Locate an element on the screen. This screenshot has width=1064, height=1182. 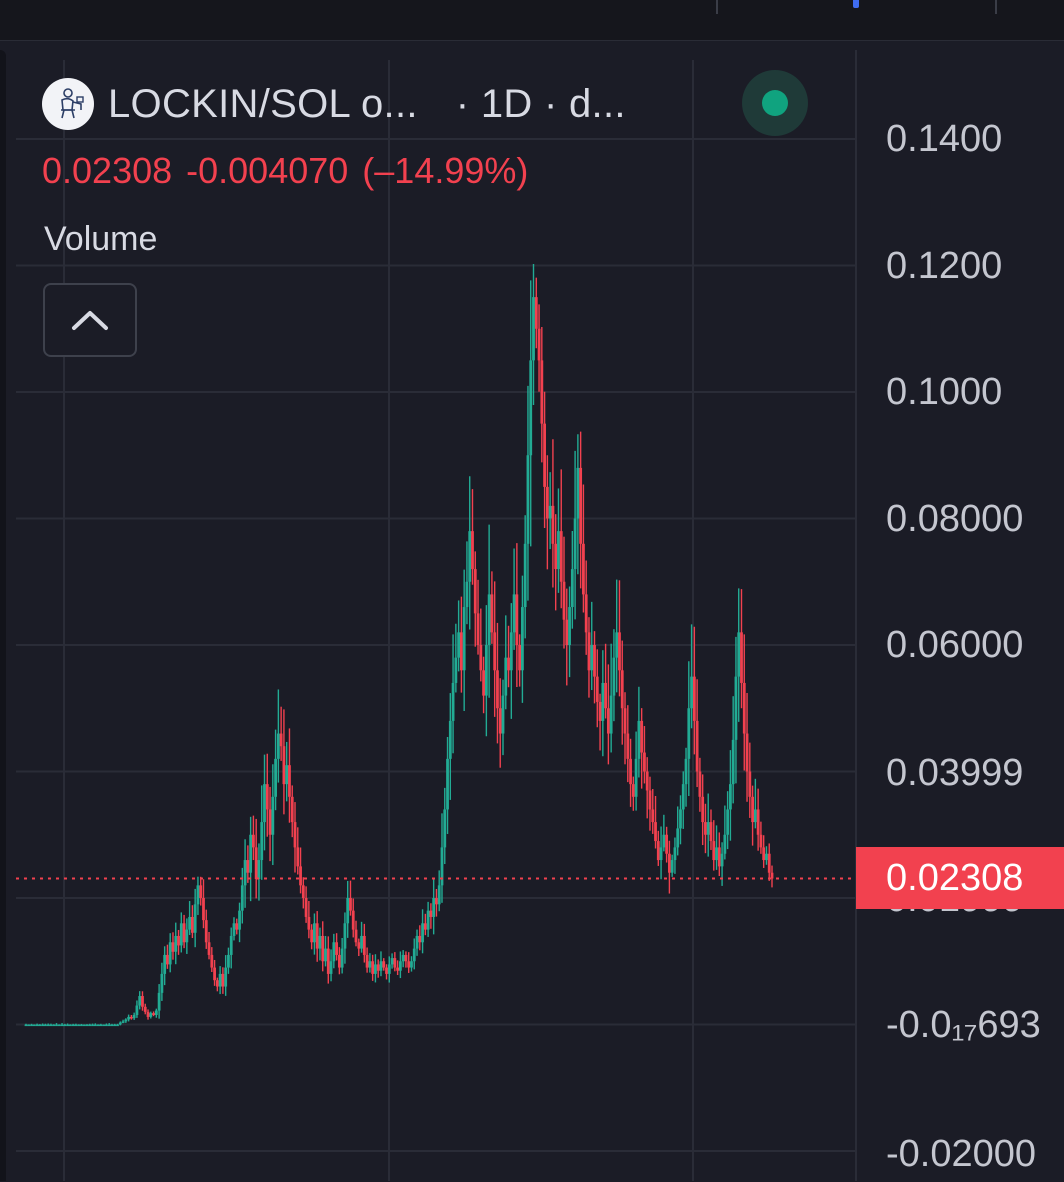
price-change-percent: (–14.99%) is located at coordinates (445, 170).